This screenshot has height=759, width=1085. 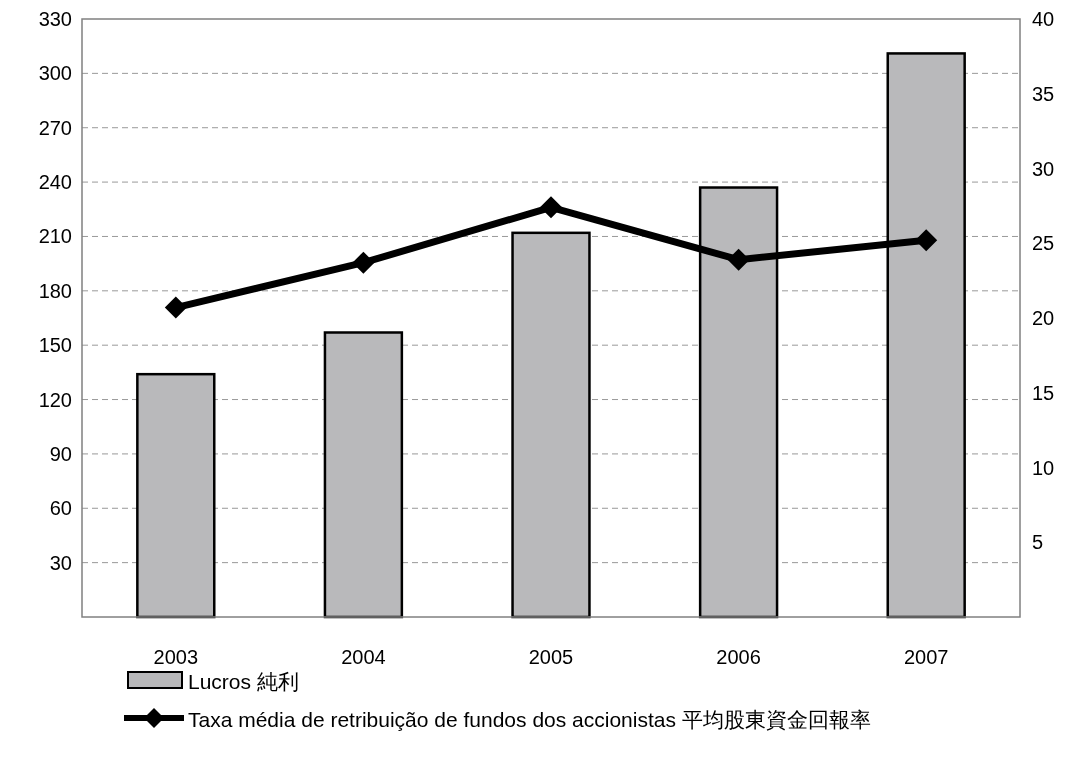 What do you see at coordinates (60, 508) in the screenshot?
I see `y-tick-label: 60` at bounding box center [60, 508].